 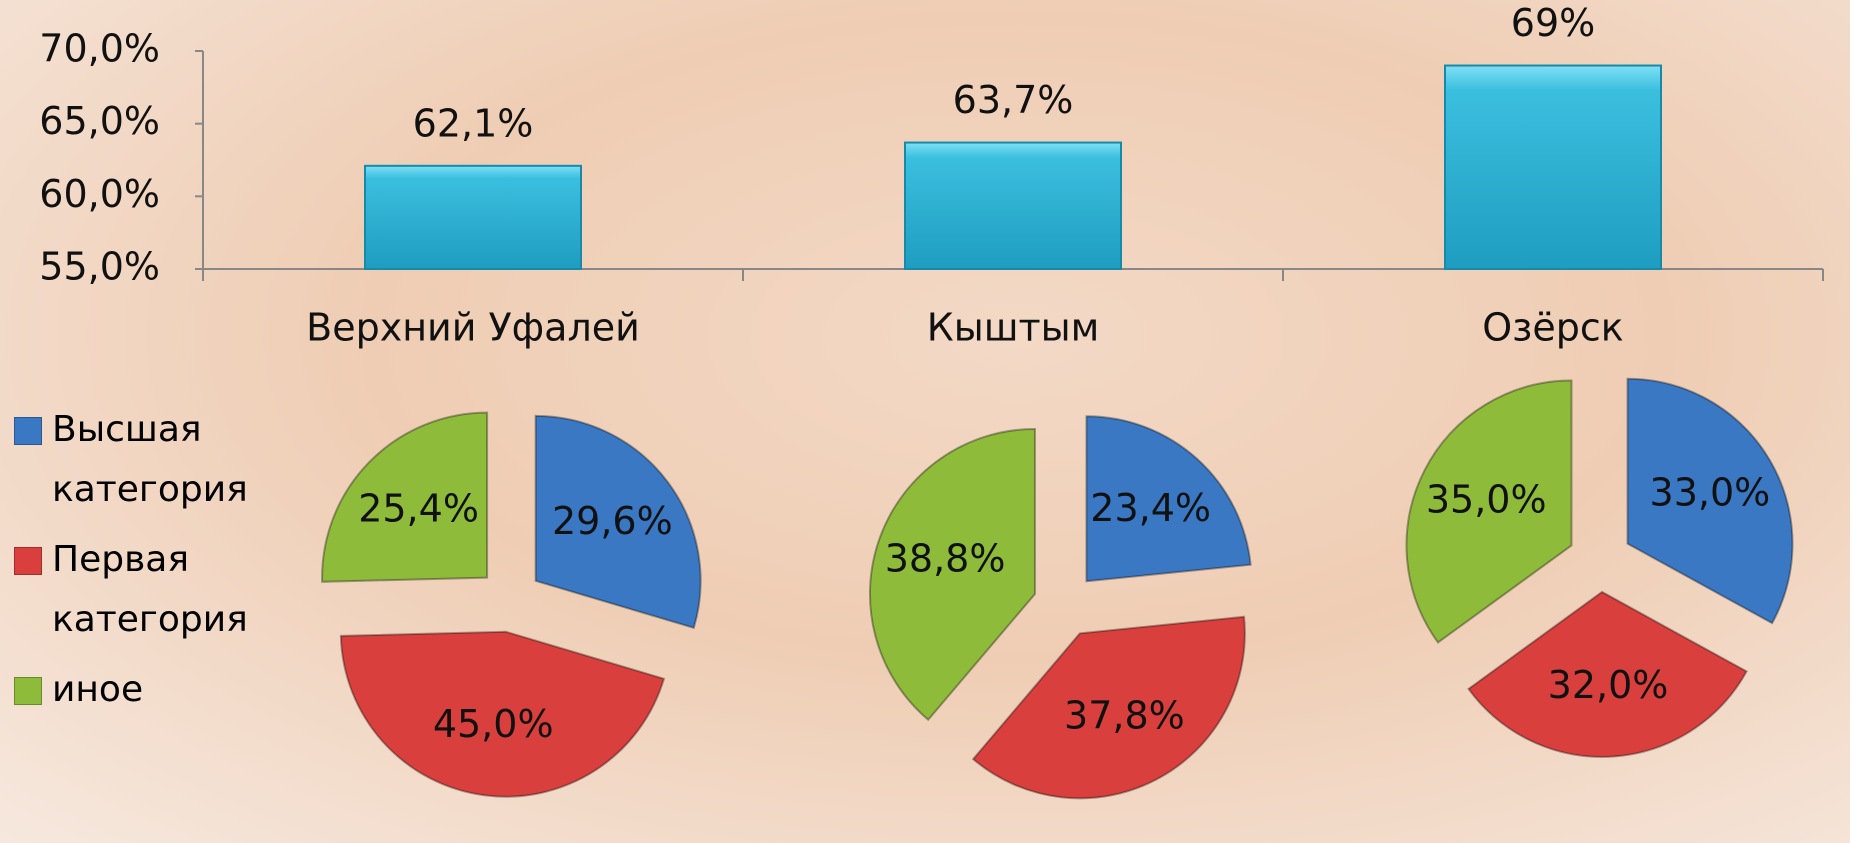 What do you see at coordinates (1150, 508) in the screenshot?
I see `data-label: 23,4%` at bounding box center [1150, 508].